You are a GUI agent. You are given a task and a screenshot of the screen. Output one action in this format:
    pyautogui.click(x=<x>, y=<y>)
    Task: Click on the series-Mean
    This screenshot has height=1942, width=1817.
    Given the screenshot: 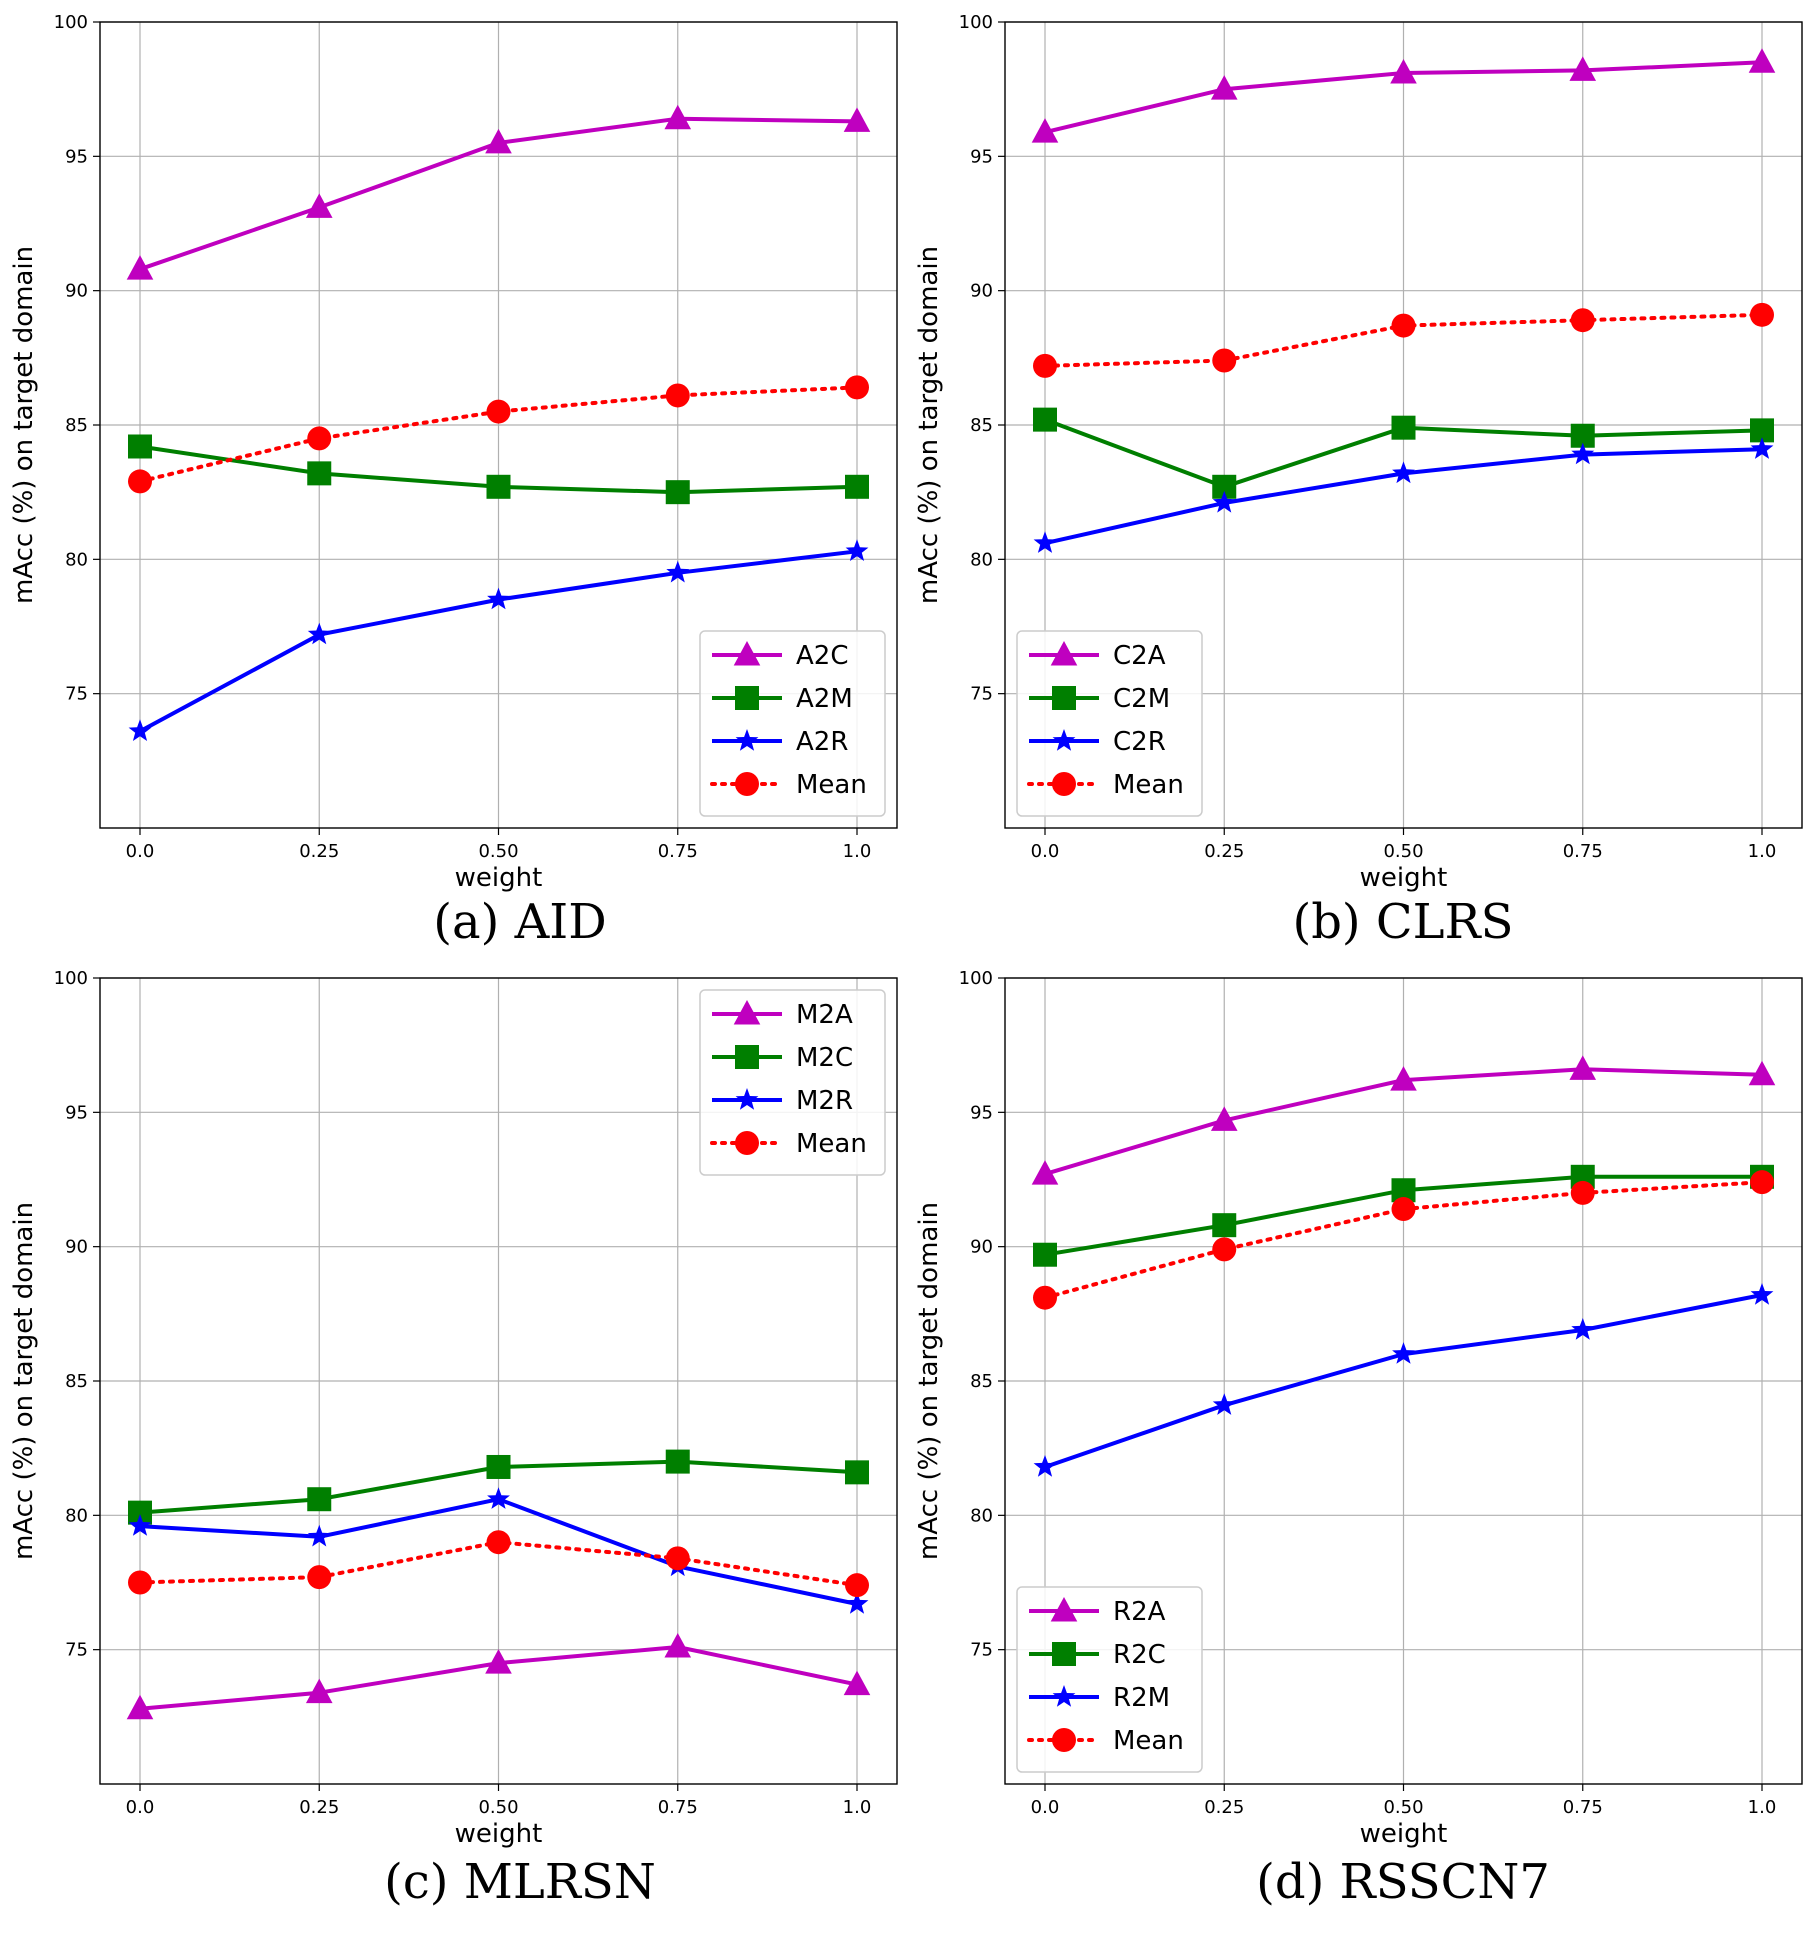 What is the action you would take?
    pyautogui.click(x=498, y=434)
    